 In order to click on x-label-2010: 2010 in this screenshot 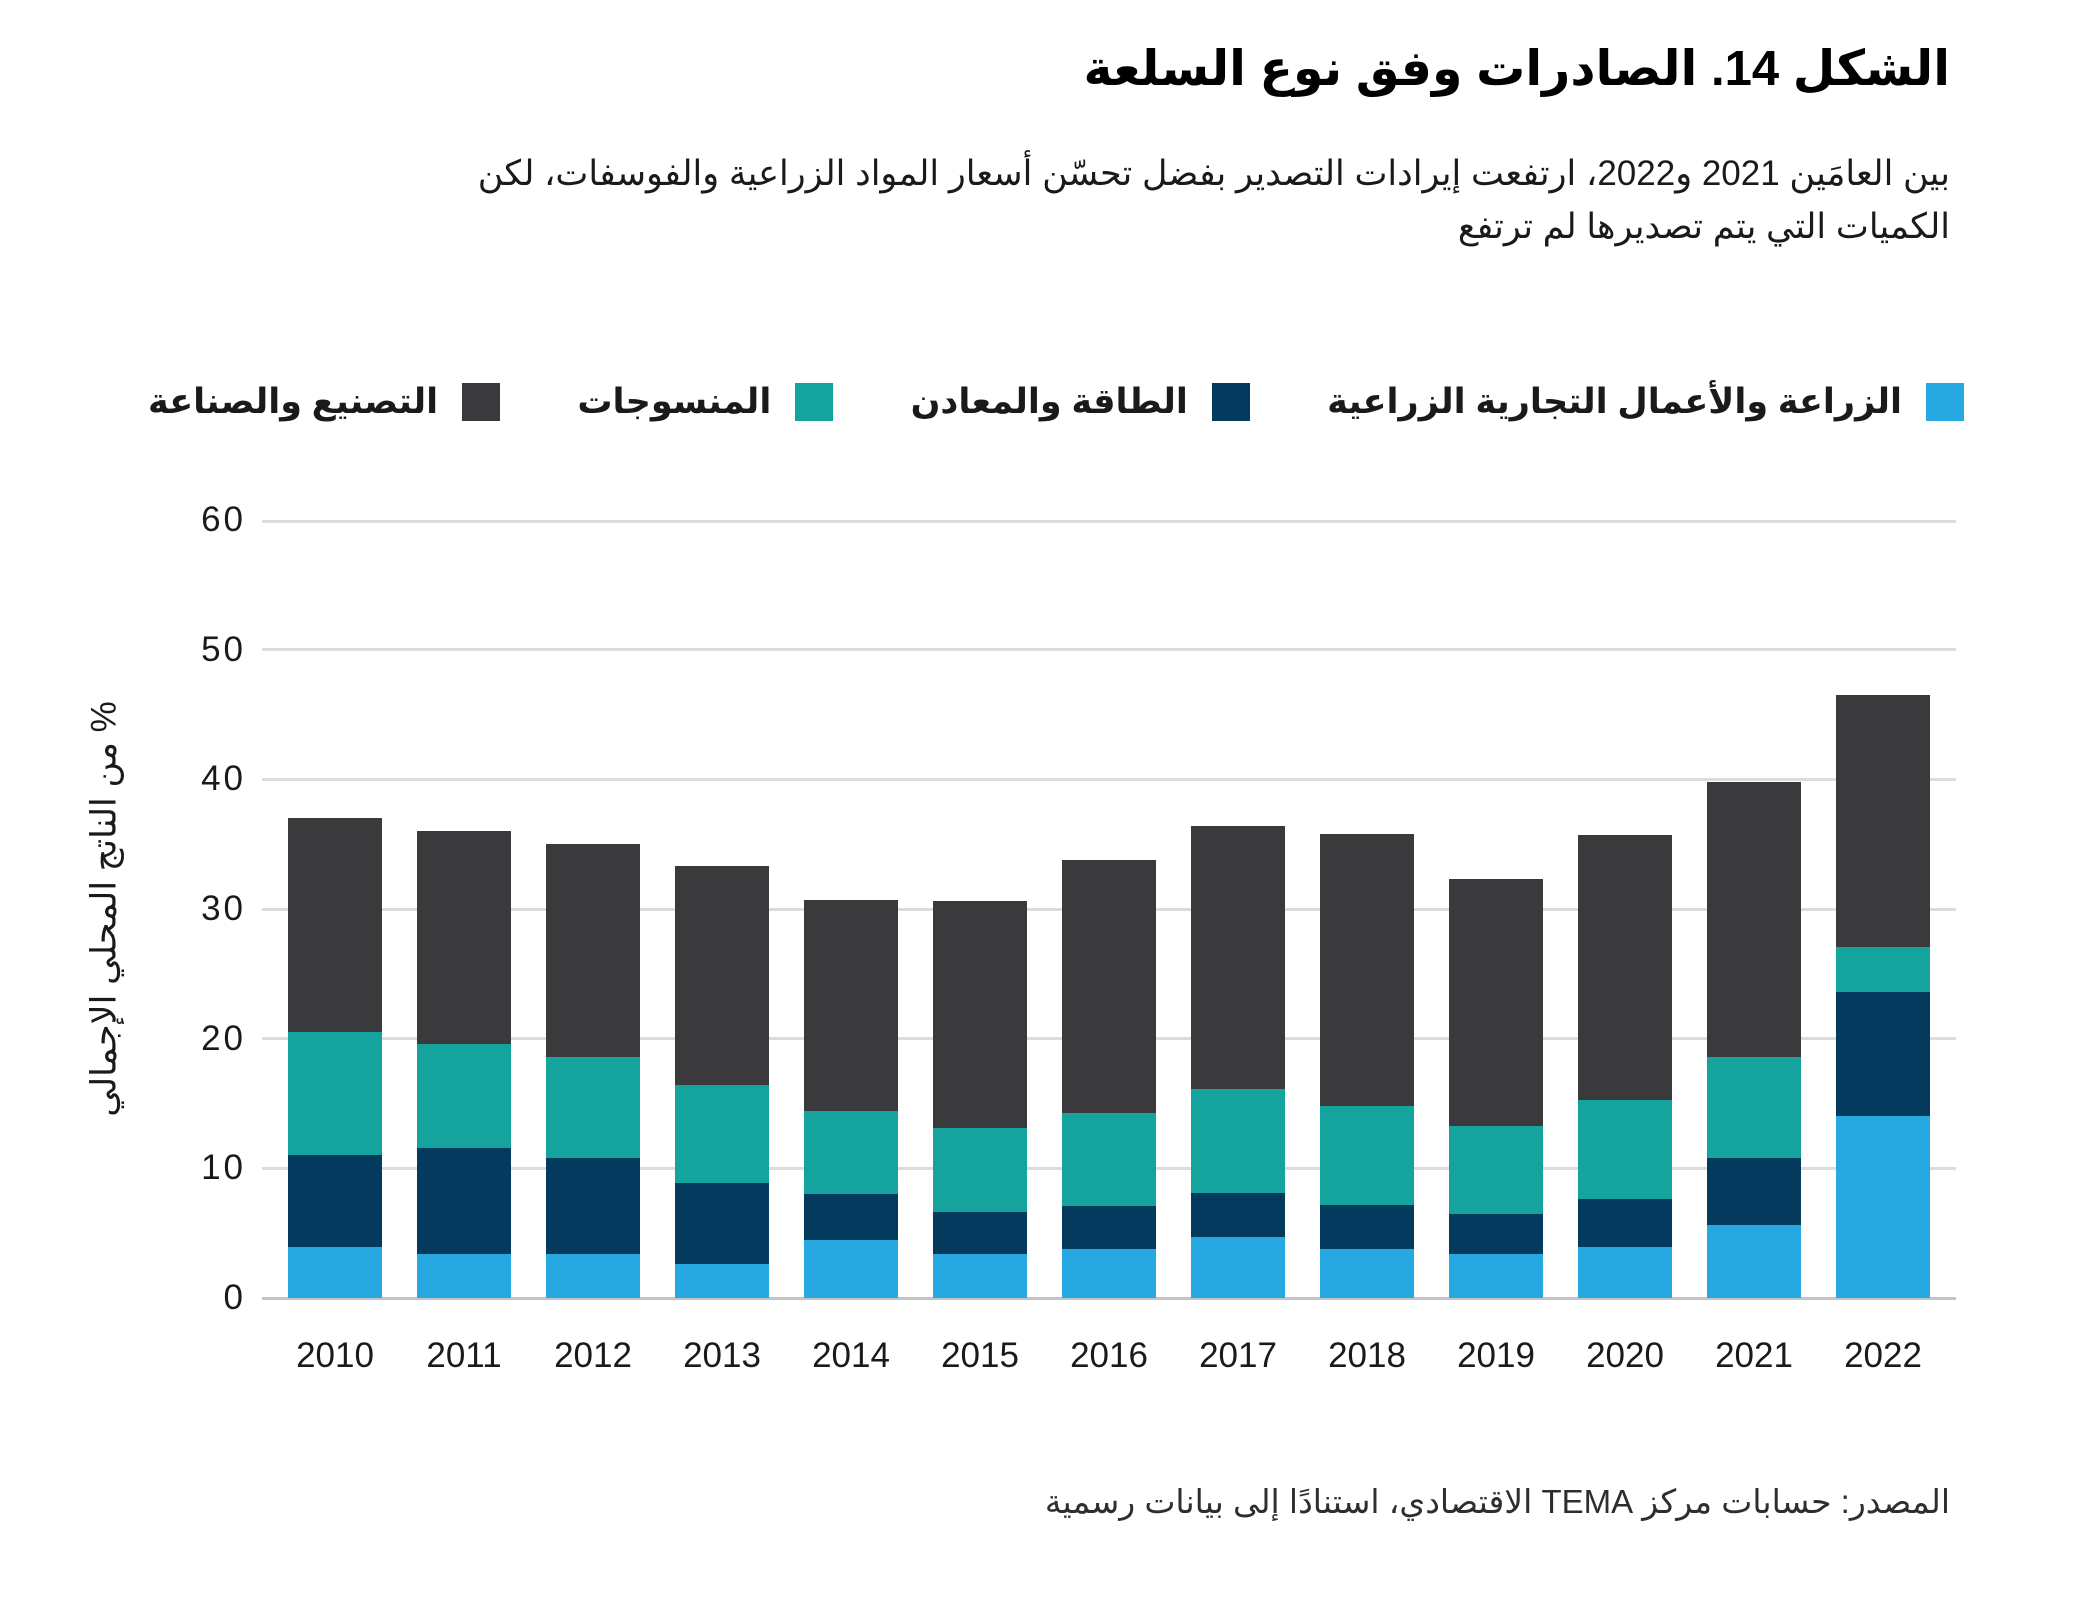, I will do `click(335, 1355)`.